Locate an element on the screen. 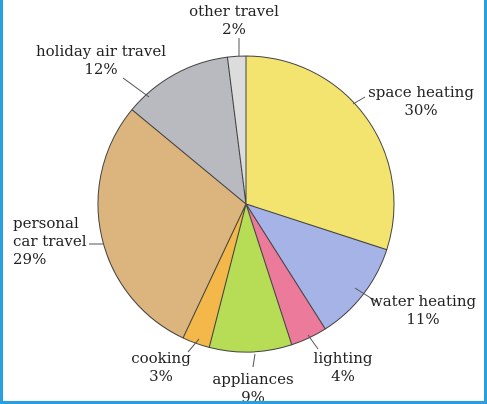  slice-name: other travel is located at coordinates (234, 11).